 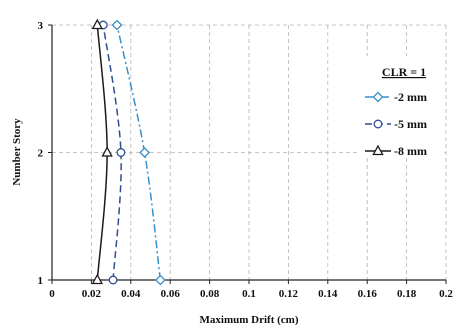 What do you see at coordinates (410, 124) in the screenshot?
I see `legend-label: -5 mm` at bounding box center [410, 124].